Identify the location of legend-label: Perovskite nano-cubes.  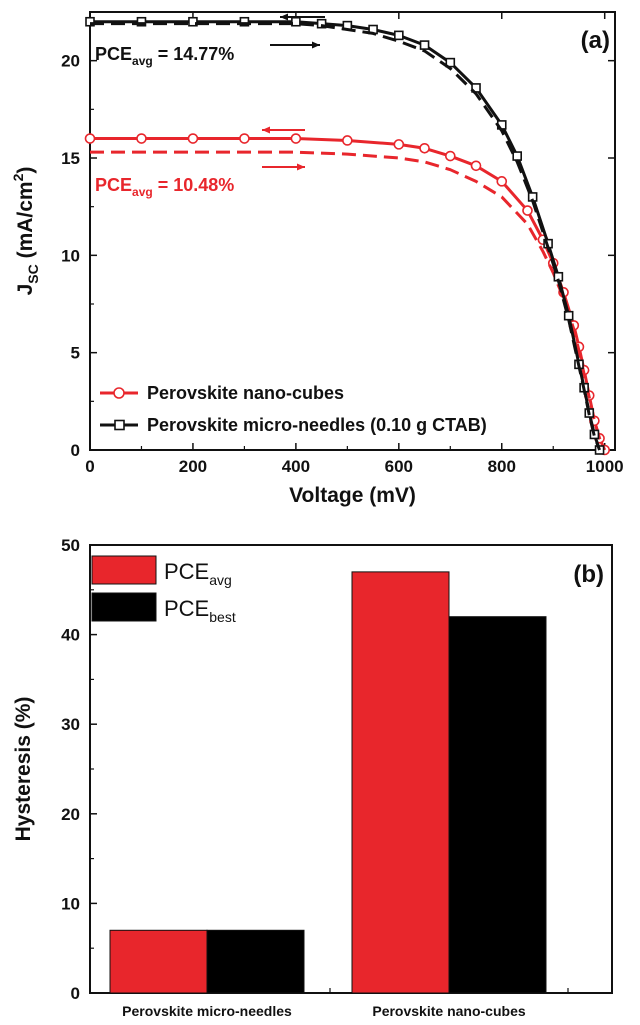
(245, 393).